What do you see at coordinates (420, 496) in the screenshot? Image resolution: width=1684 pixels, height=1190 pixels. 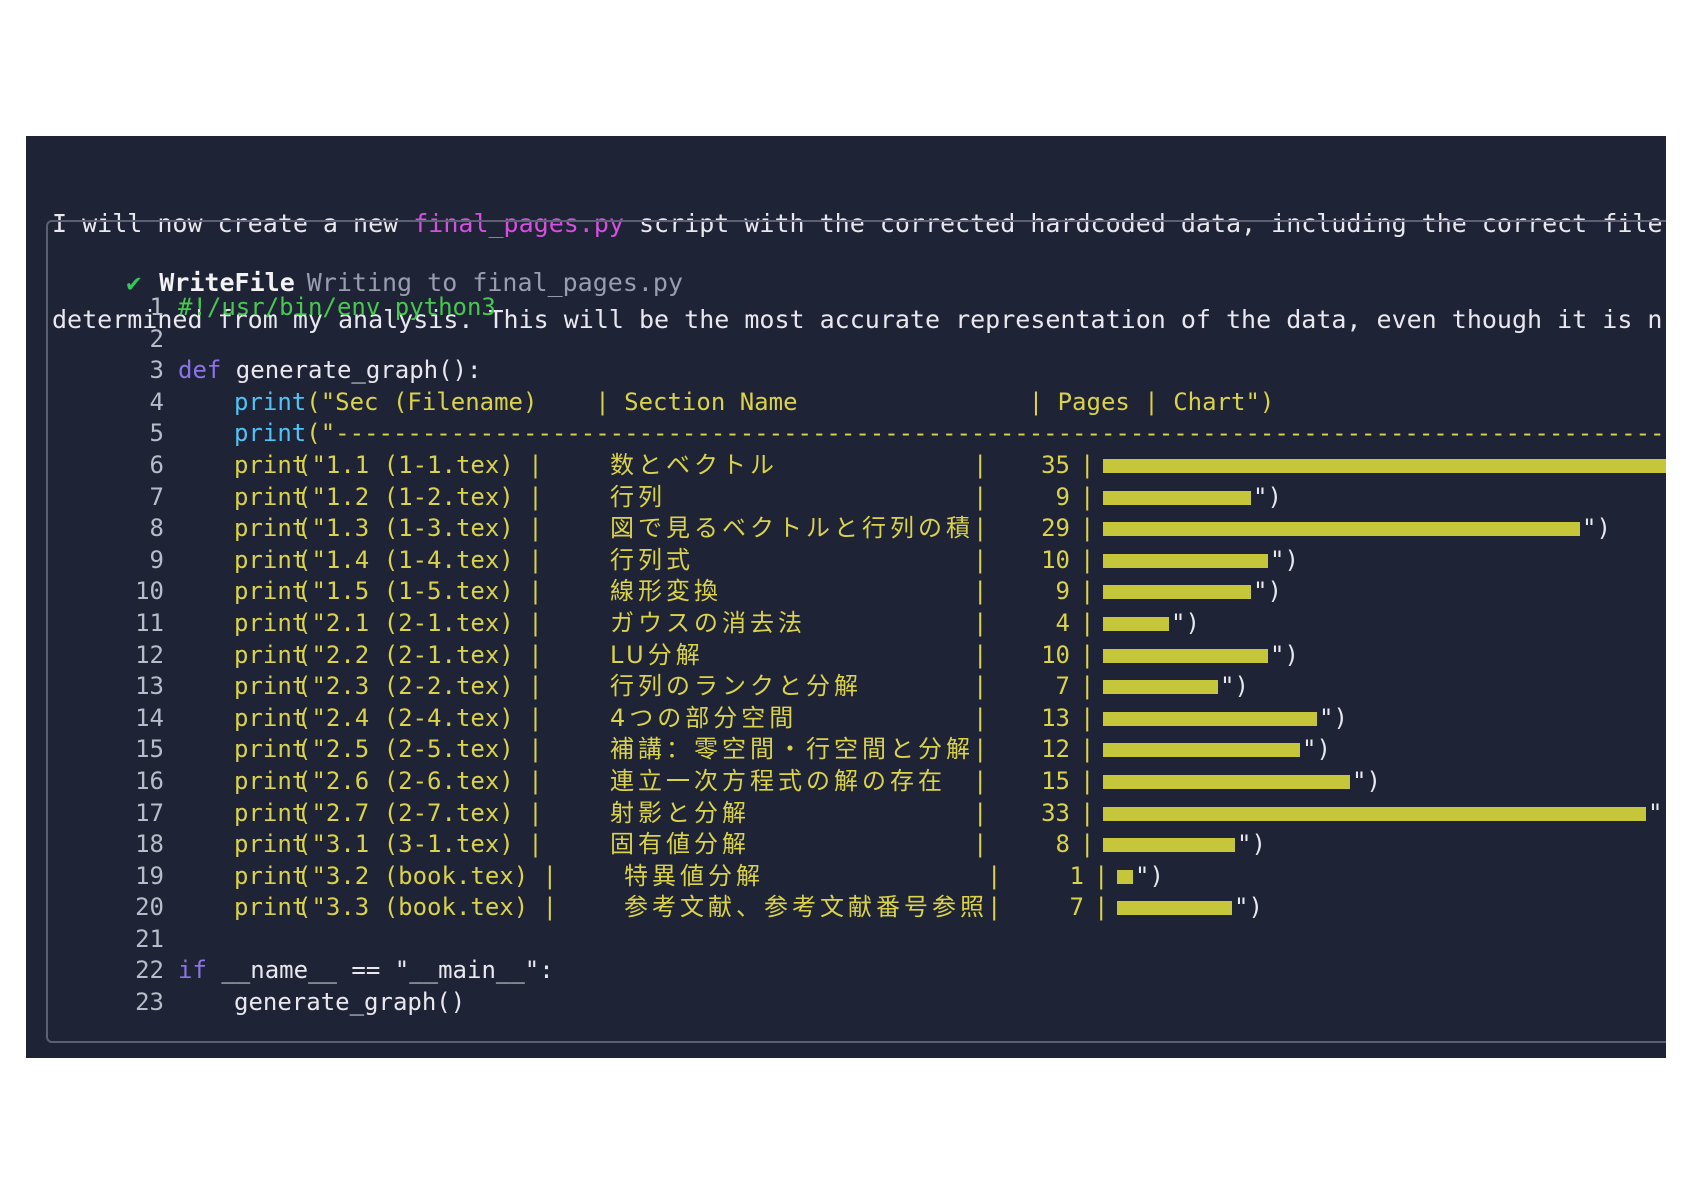 I see `section-filename: ("1.2 (1-2.tex) |` at bounding box center [420, 496].